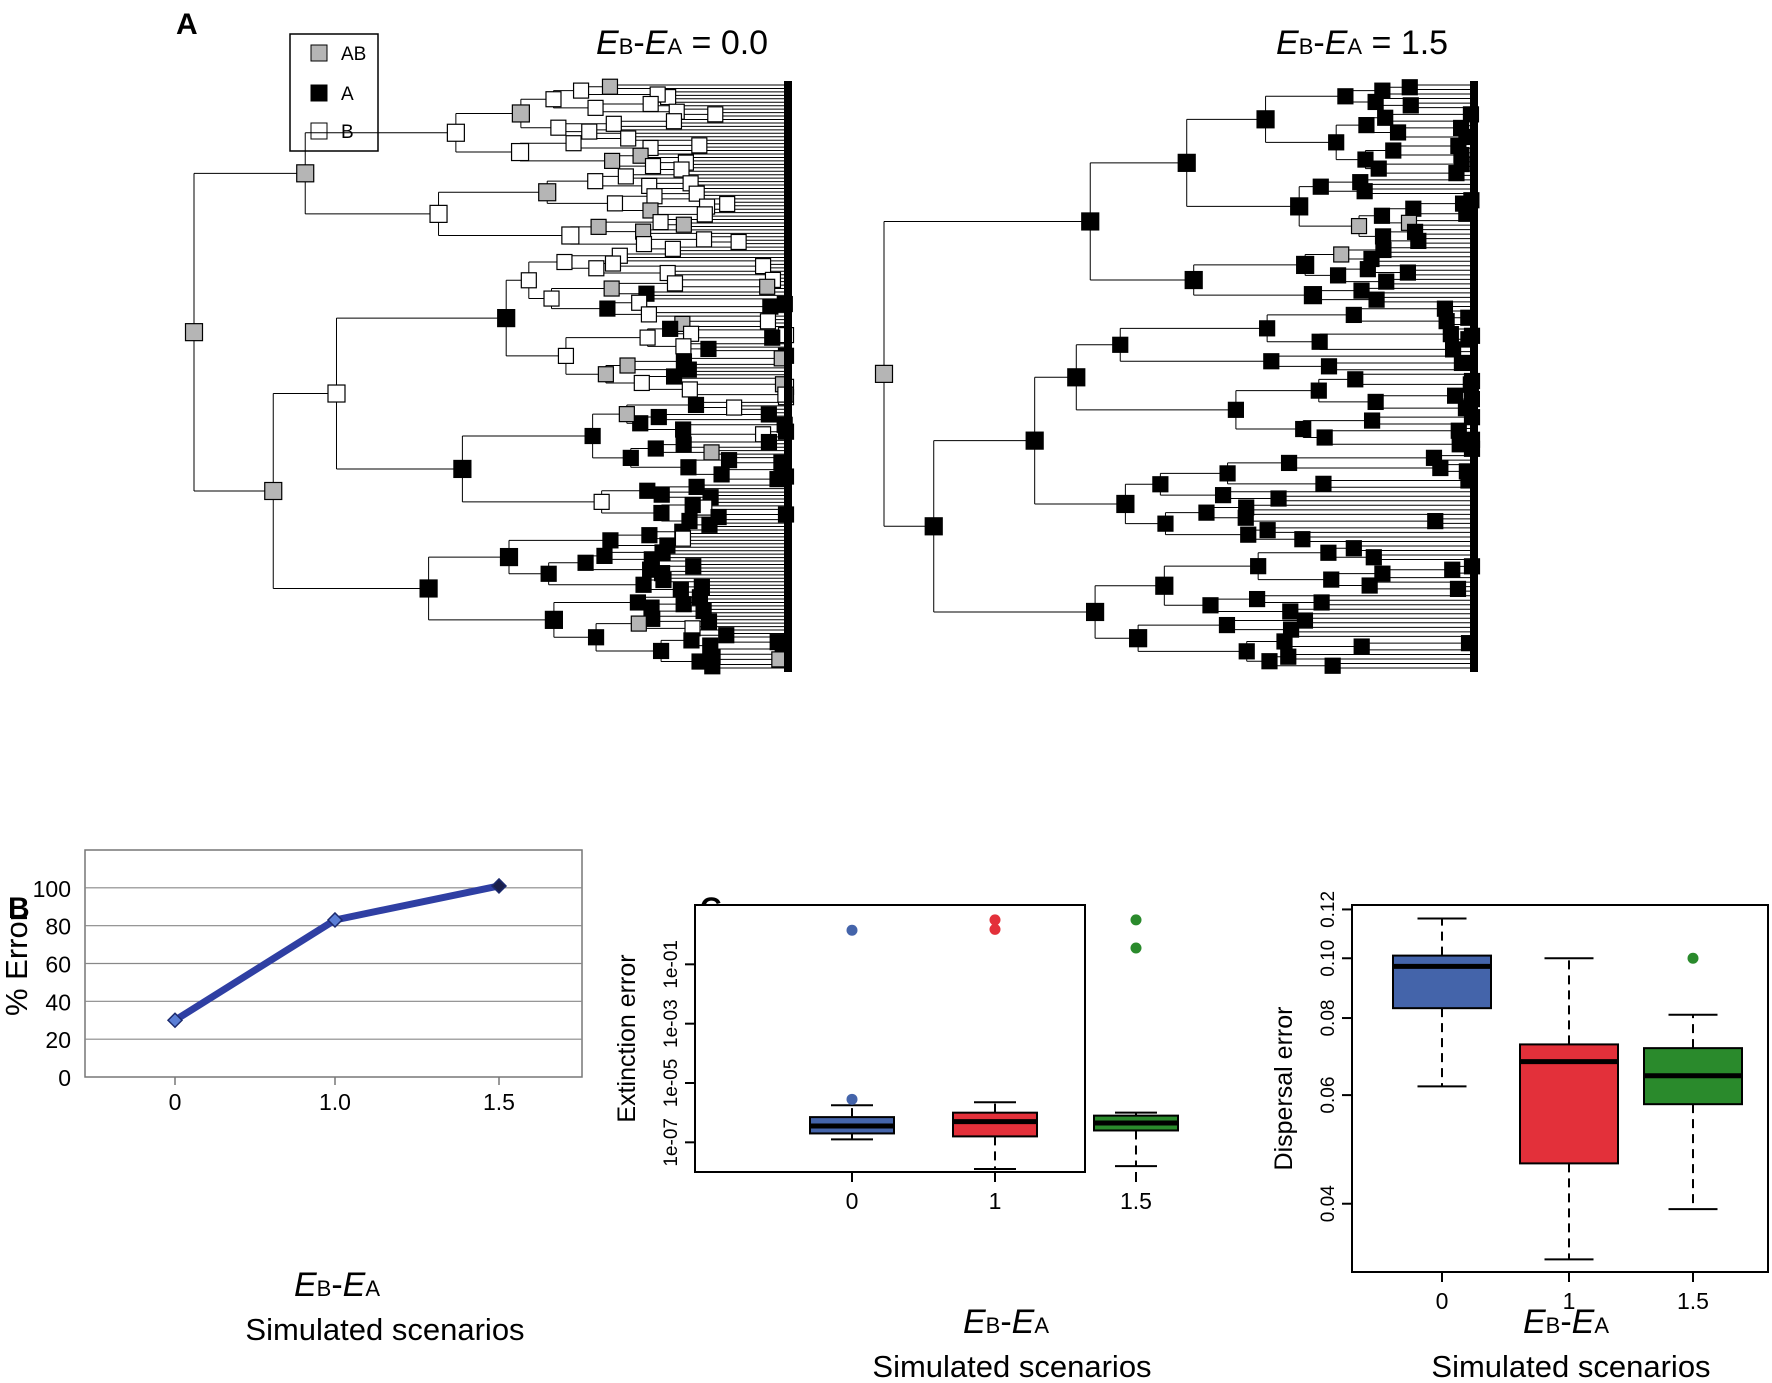  What do you see at coordinates (1570, 1366) in the screenshot?
I see `chart-c2-xlabel2: Simulated scenarios` at bounding box center [1570, 1366].